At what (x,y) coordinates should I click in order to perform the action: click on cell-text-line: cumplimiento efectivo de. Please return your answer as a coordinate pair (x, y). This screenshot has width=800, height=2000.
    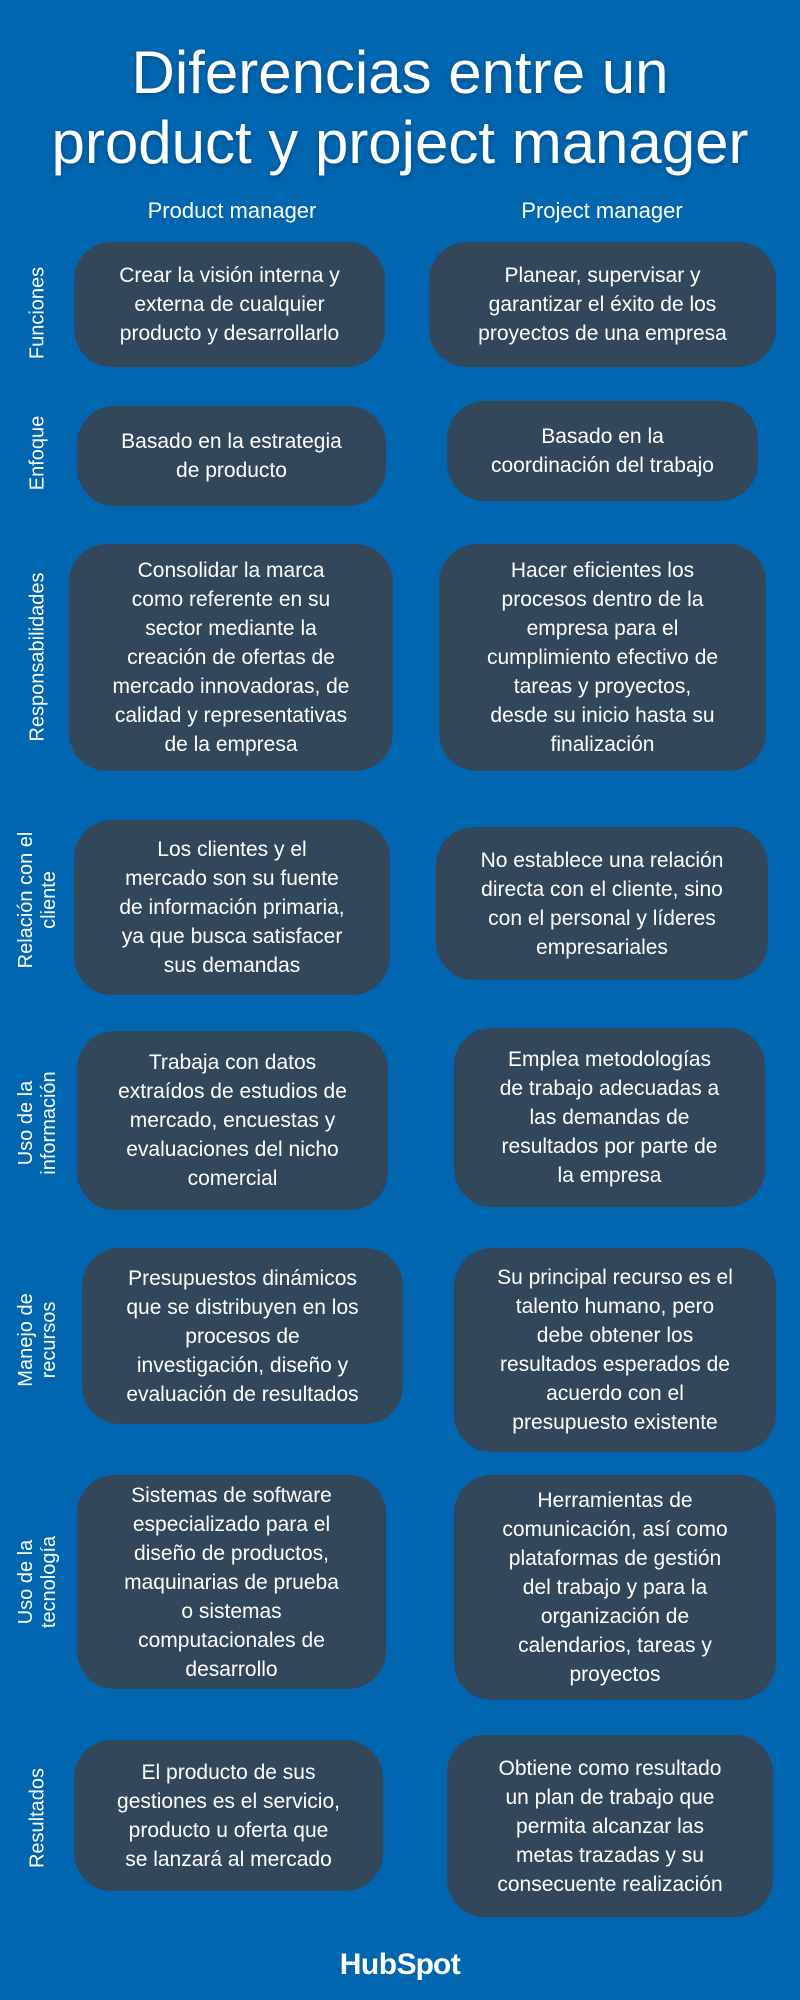
    Looking at the image, I should click on (602, 657).